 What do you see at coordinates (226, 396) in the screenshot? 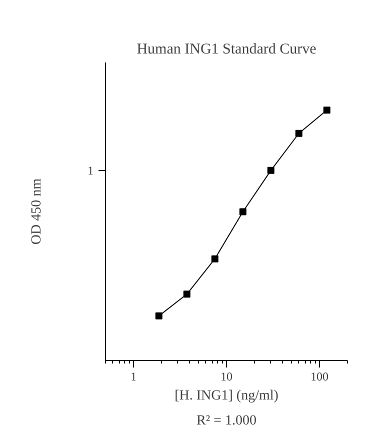
I see `x-axis-title: [H. ING1] (ng/ml)` at bounding box center [226, 396].